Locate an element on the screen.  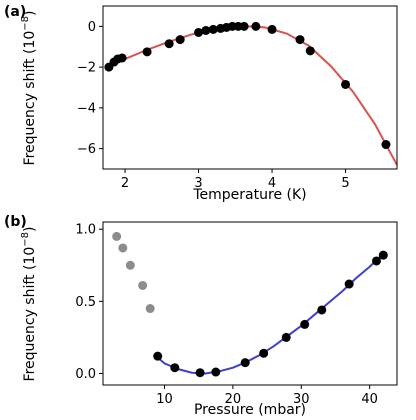
panel-b-y-ticks: 0.0 0.5 1.0 is located at coordinates (89, 302).